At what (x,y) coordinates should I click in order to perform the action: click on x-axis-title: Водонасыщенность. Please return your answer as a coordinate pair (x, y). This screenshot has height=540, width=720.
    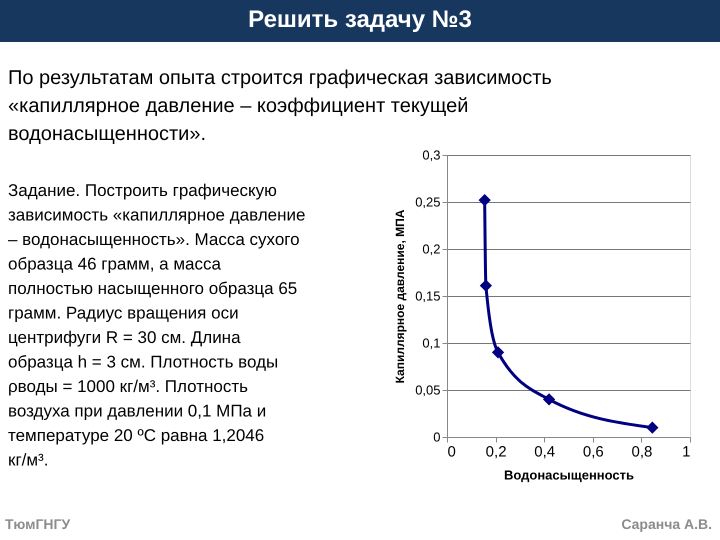
    Looking at the image, I should click on (569, 475).